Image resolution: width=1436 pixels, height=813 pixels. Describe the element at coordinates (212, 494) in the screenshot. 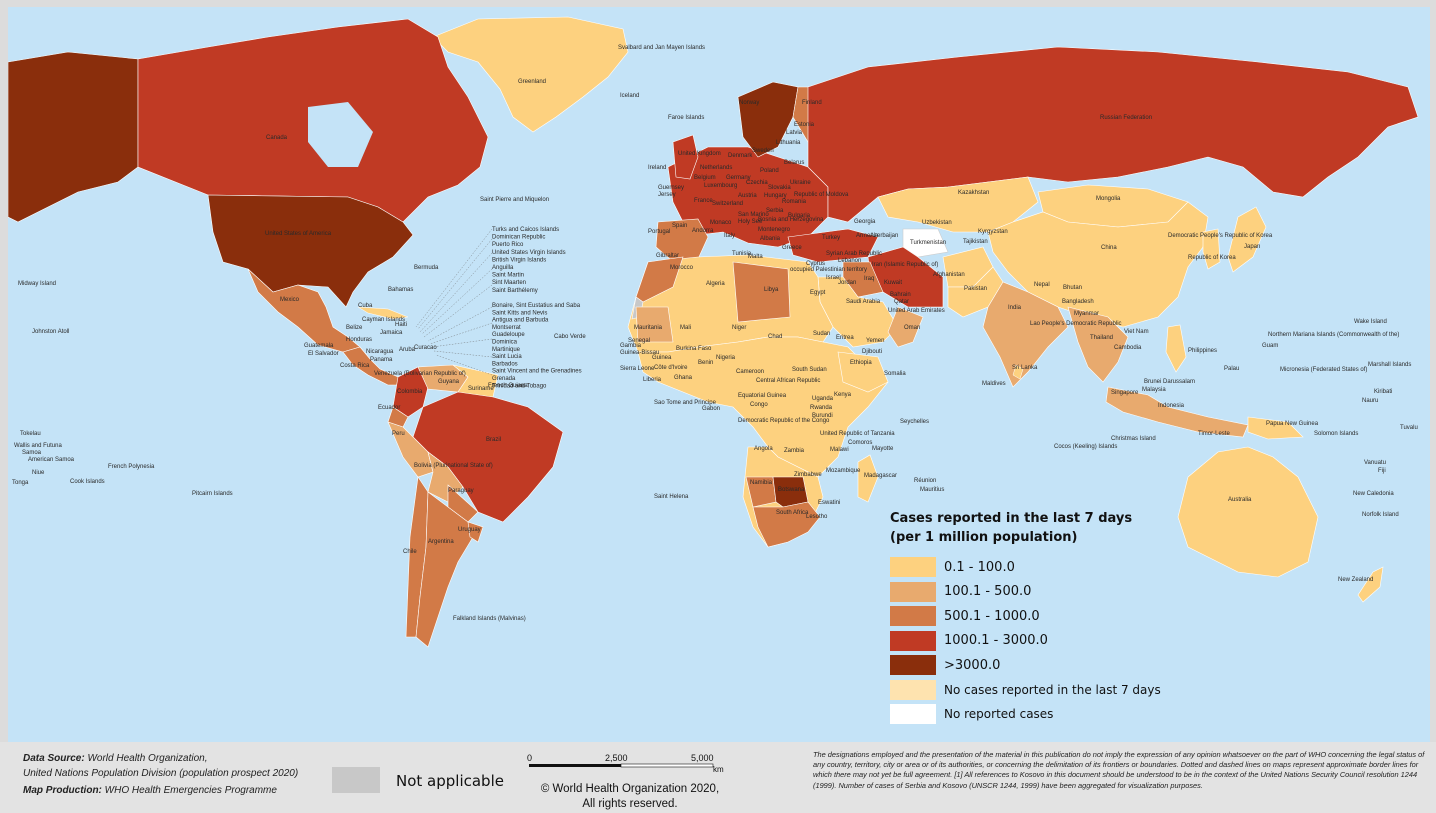

I see `label-pitcairn: Pitcairn Islands` at that location.